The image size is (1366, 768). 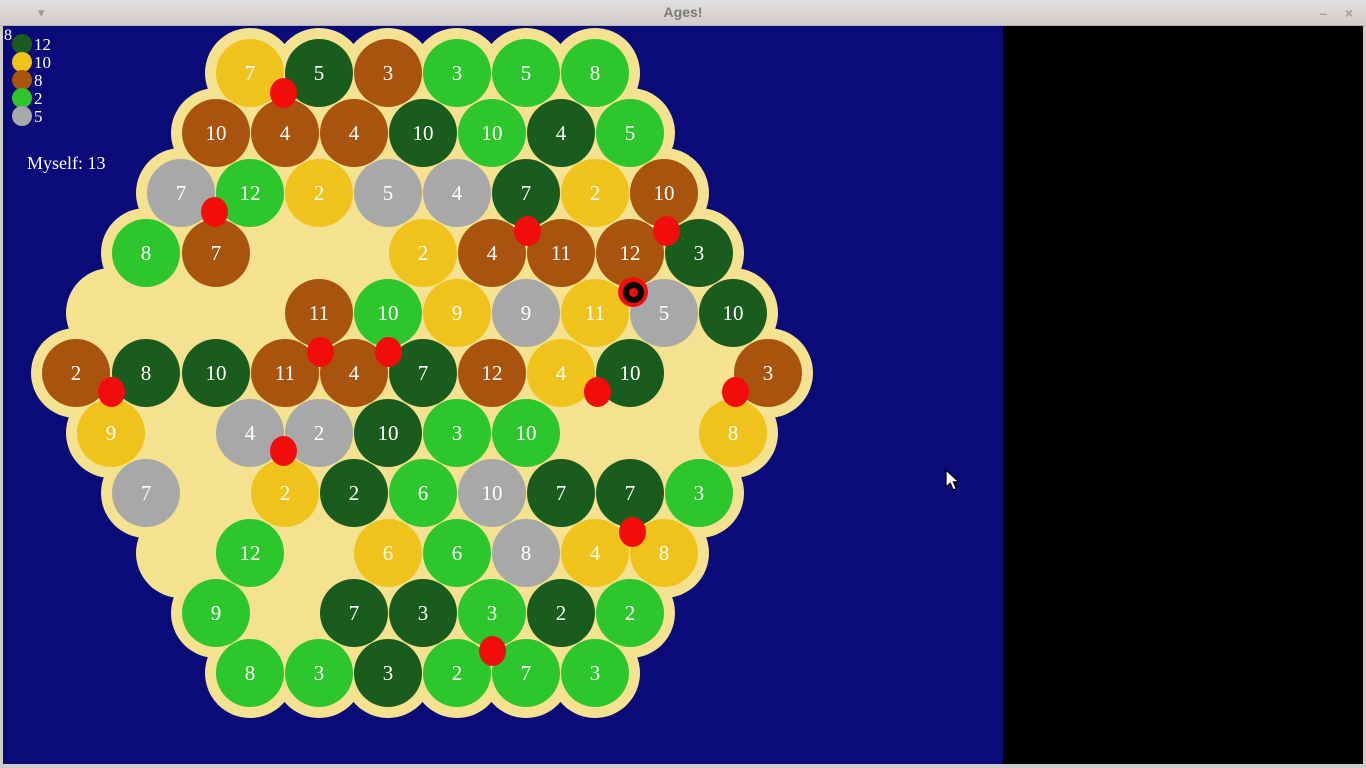 What do you see at coordinates (1323, 13) in the screenshot?
I see `minimize-button: –` at bounding box center [1323, 13].